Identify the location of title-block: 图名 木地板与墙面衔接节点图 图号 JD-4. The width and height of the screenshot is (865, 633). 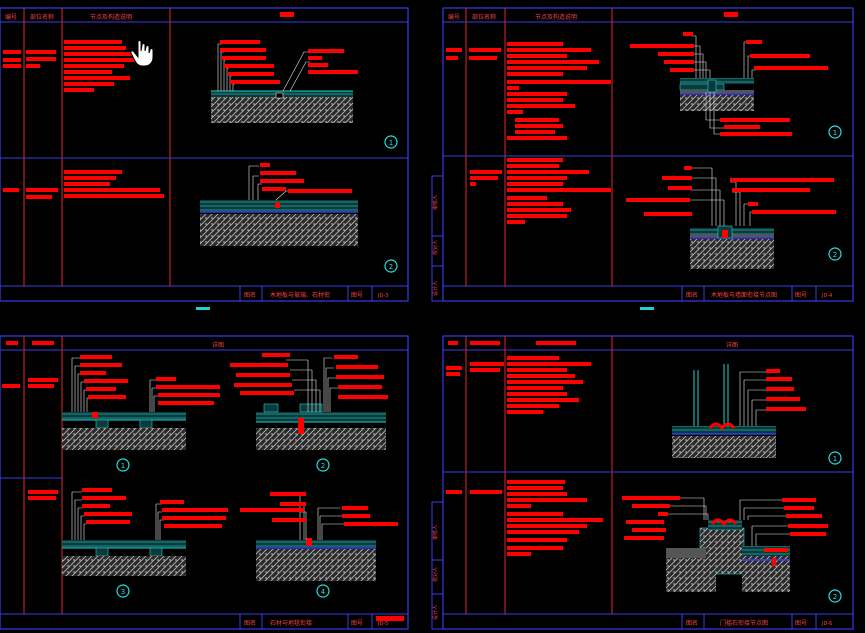
(756, 293).